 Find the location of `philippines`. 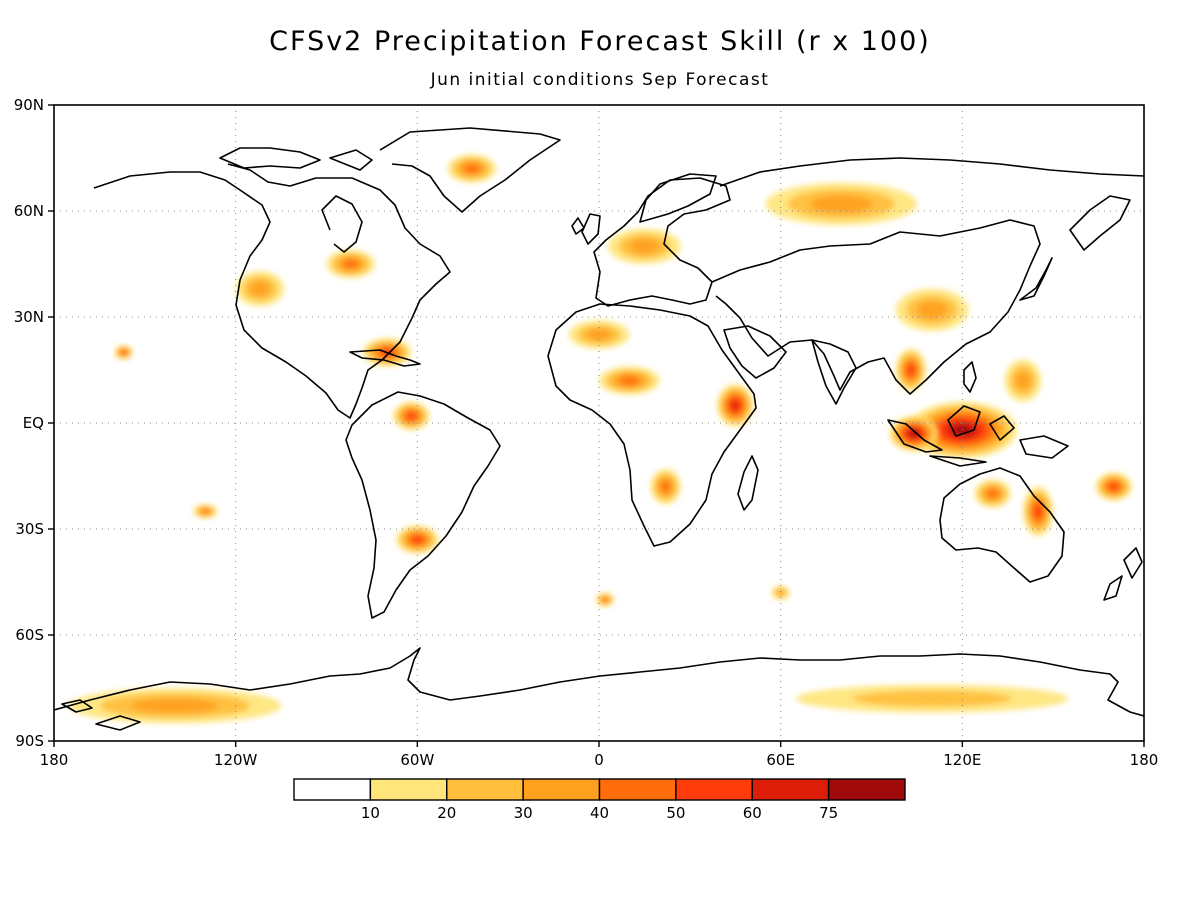

philippines is located at coordinates (970, 377).